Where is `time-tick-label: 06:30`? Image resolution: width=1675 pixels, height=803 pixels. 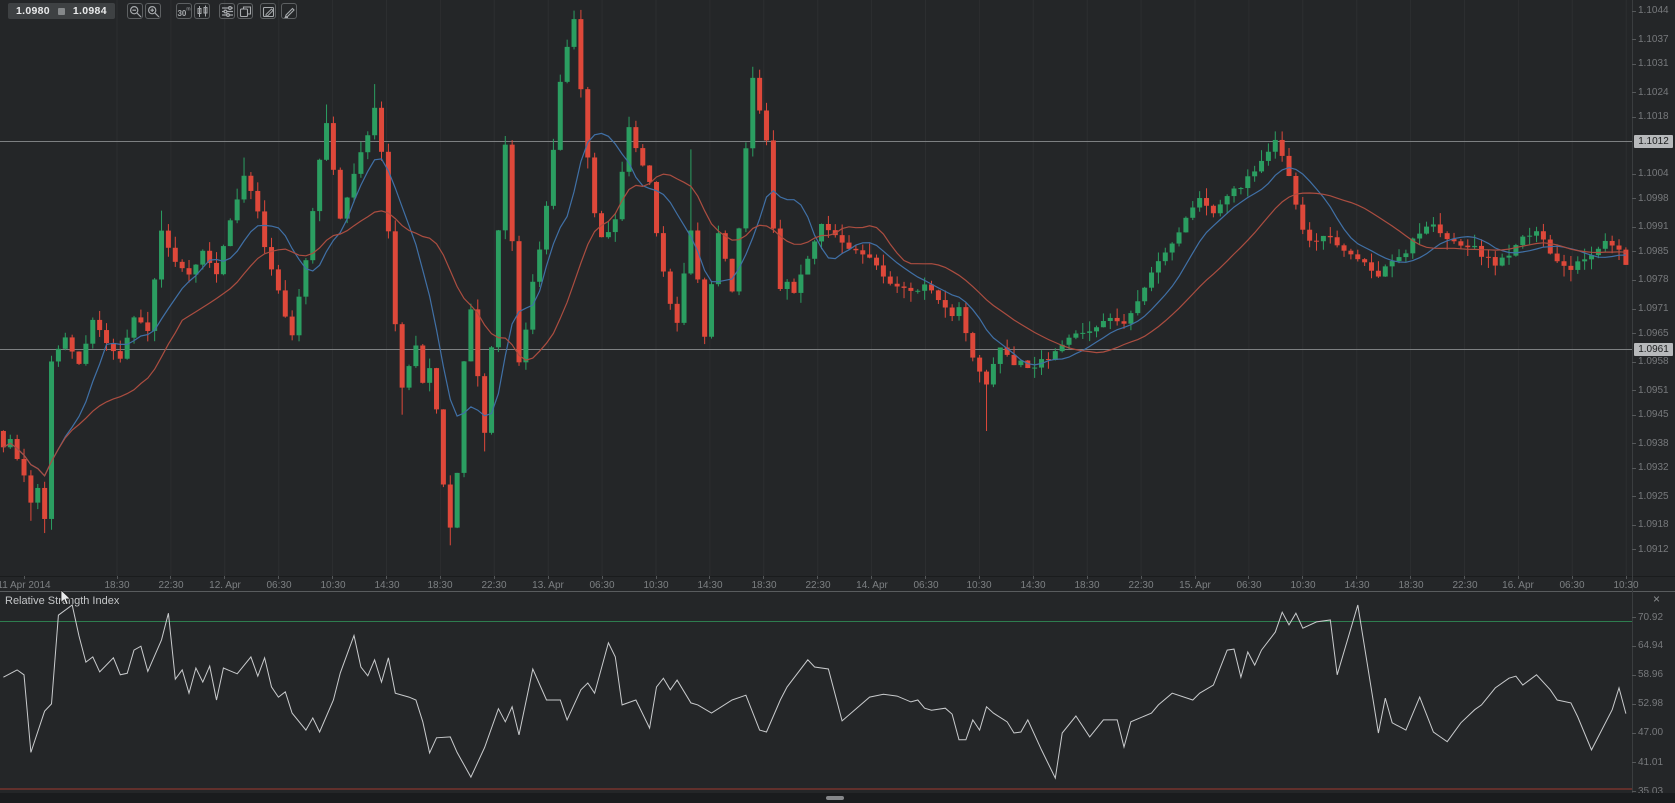 time-tick-label: 06:30 is located at coordinates (1572, 585).